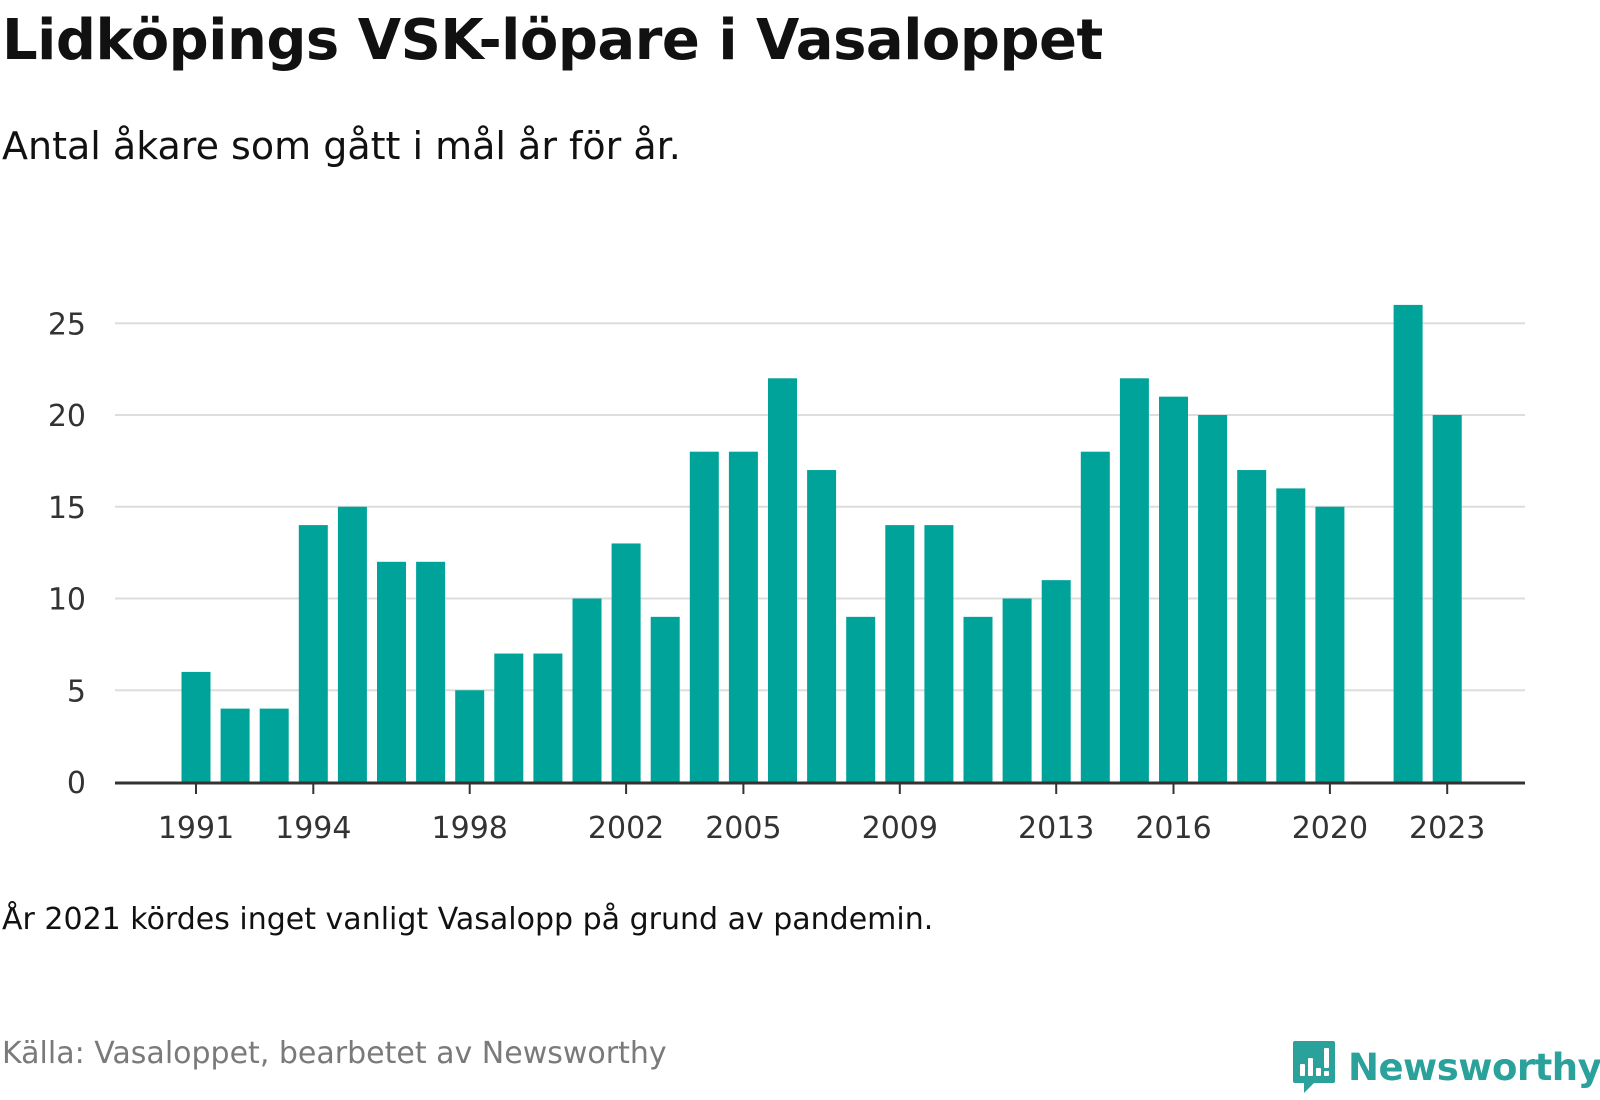 The width and height of the screenshot is (1600, 1100). Describe the element at coordinates (782, 580) in the screenshot. I see `bar-2006` at that location.